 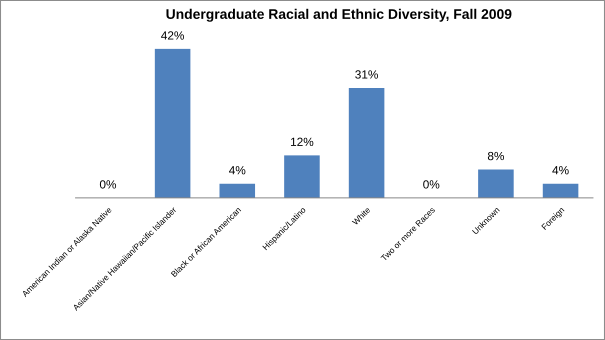 What do you see at coordinates (339, 15) in the screenshot?
I see `chart-title: Undergraduate Racial and Ethnic Diversity, Fall 2009` at bounding box center [339, 15].